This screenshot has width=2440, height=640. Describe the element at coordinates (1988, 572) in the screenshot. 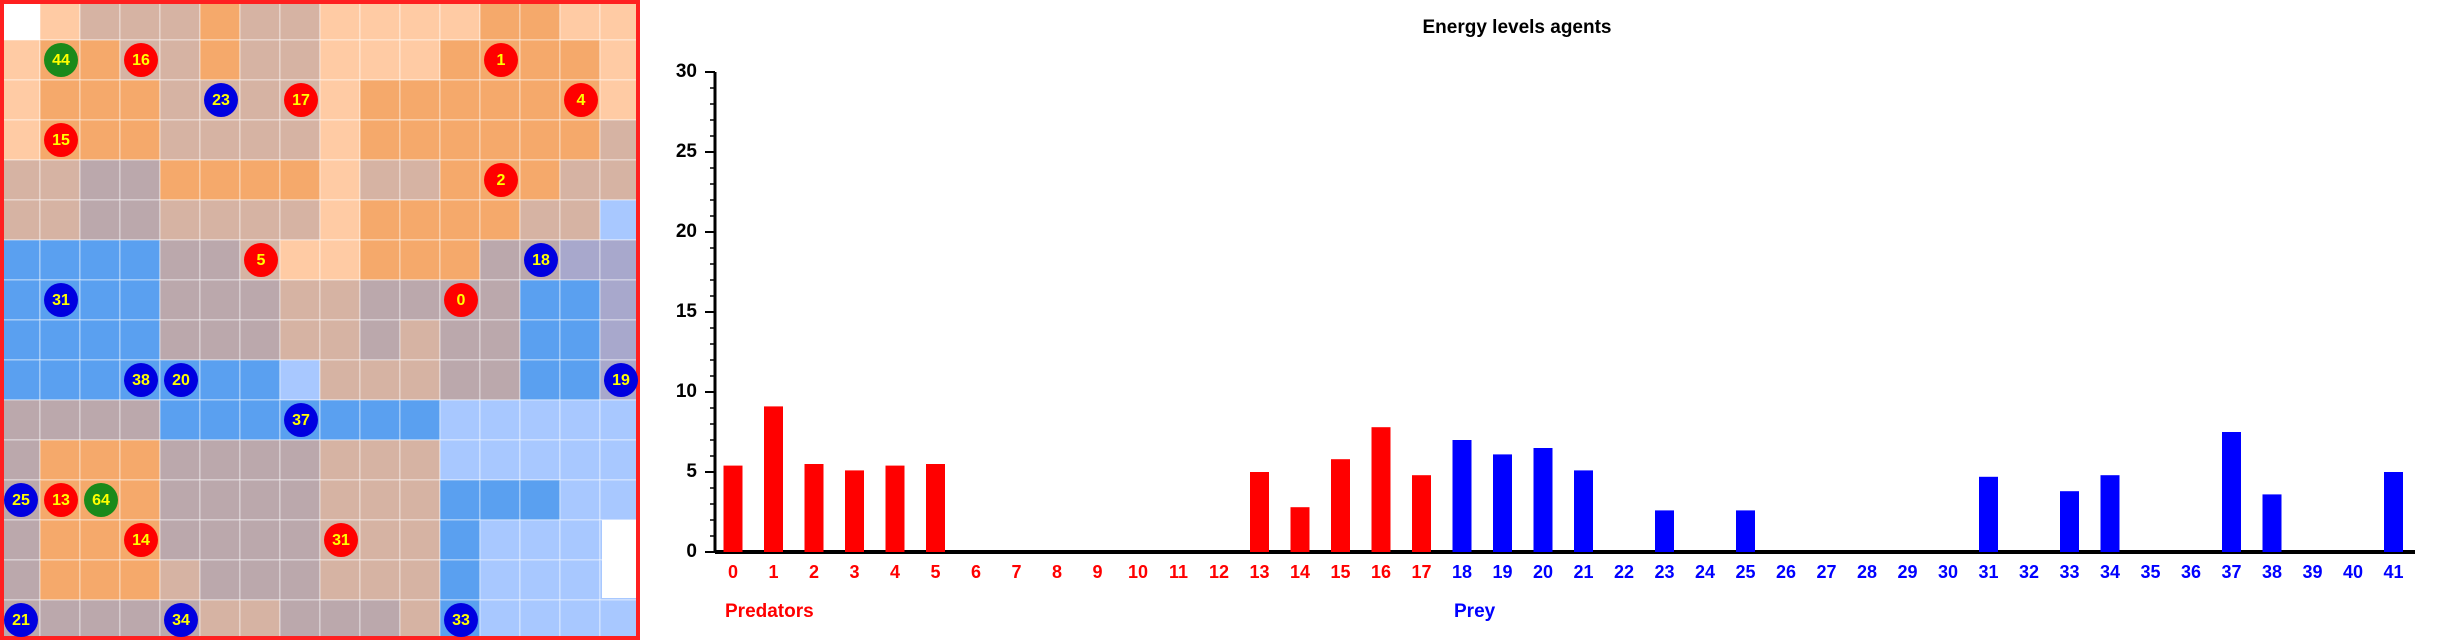

I see `x-tick-label: 31` at that location.